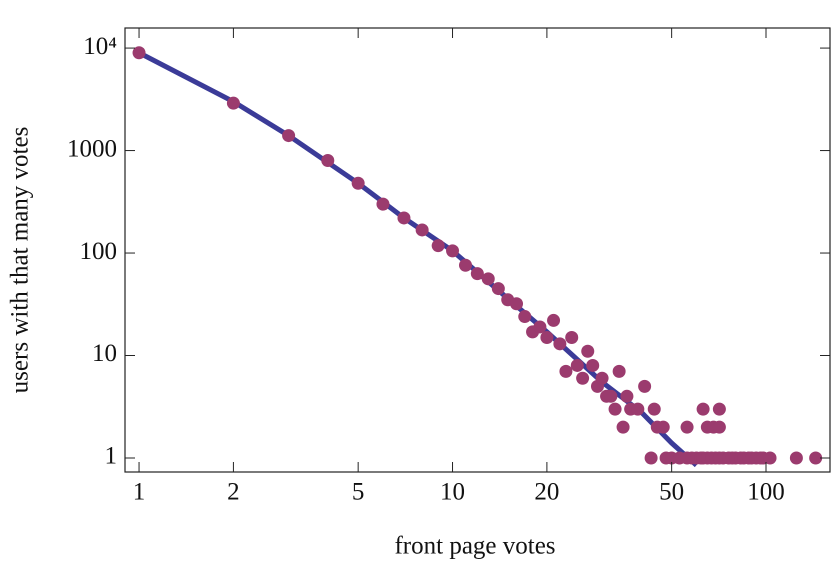  Describe the element at coordinates (233, 492) in the screenshot. I see `x-tick-label: 2` at that location.